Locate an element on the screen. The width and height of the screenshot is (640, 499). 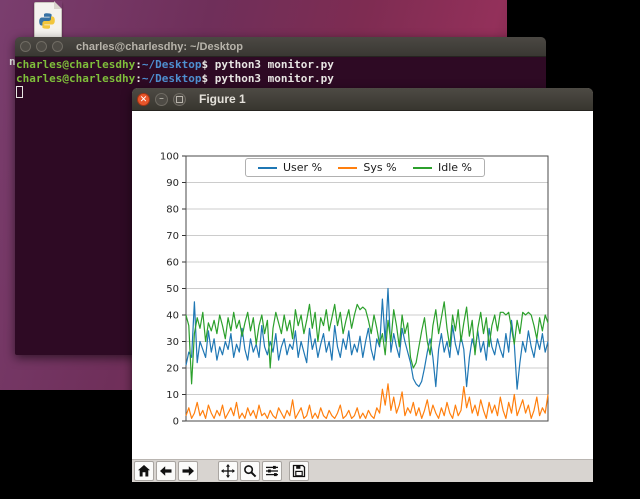
svg-text: 10 is located at coordinates (172, 395).